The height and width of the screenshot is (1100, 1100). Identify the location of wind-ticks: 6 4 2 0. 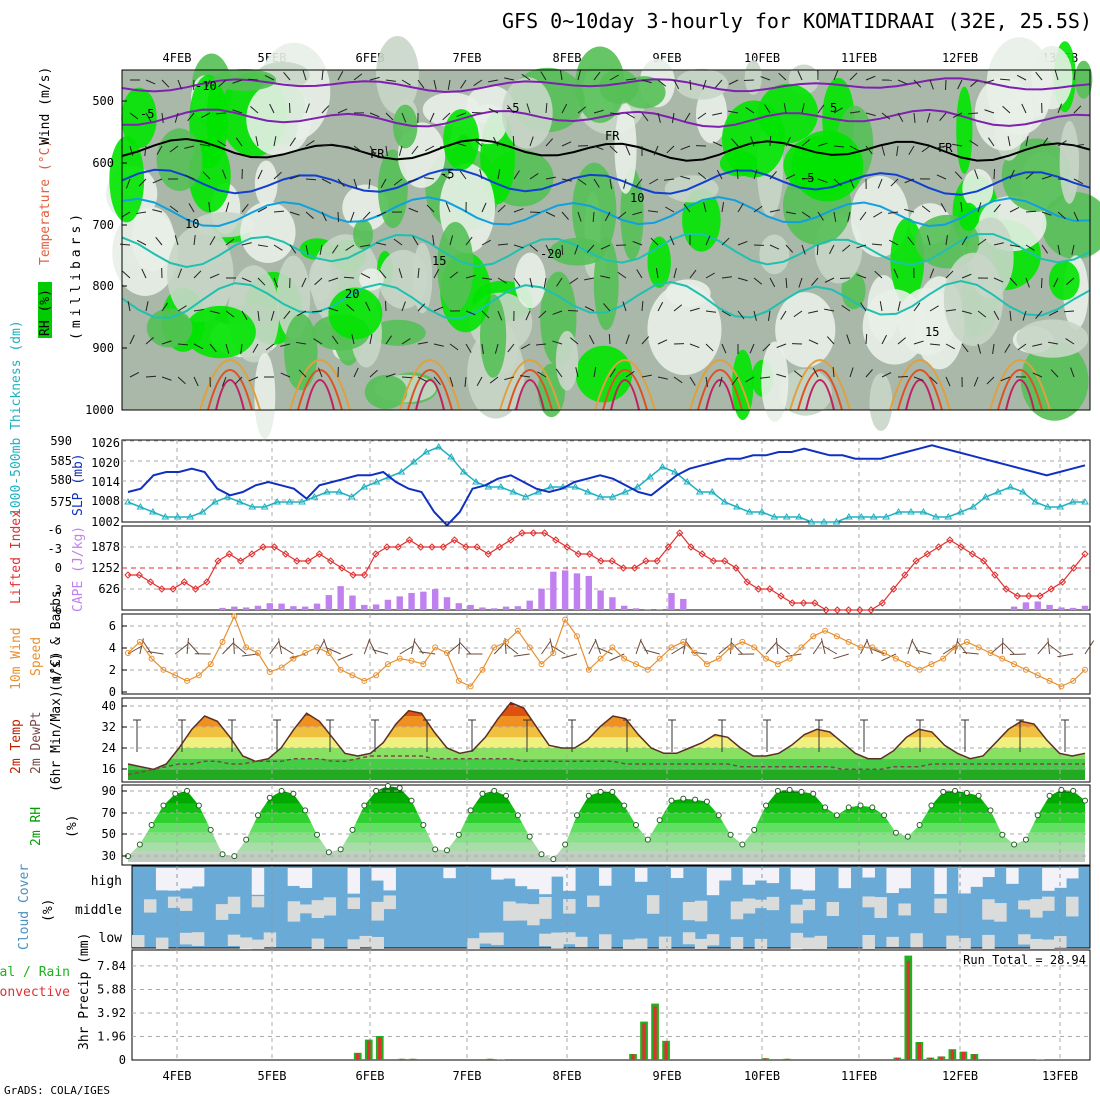
(118, 659).